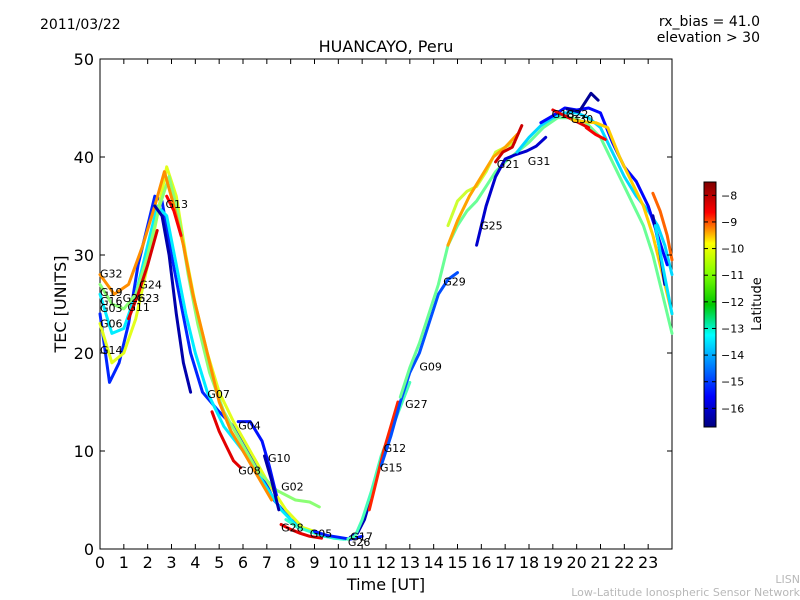 This screenshot has width=800, height=600. What do you see at coordinates (111, 350) in the screenshot?
I see `satellite-label: G14` at bounding box center [111, 350].